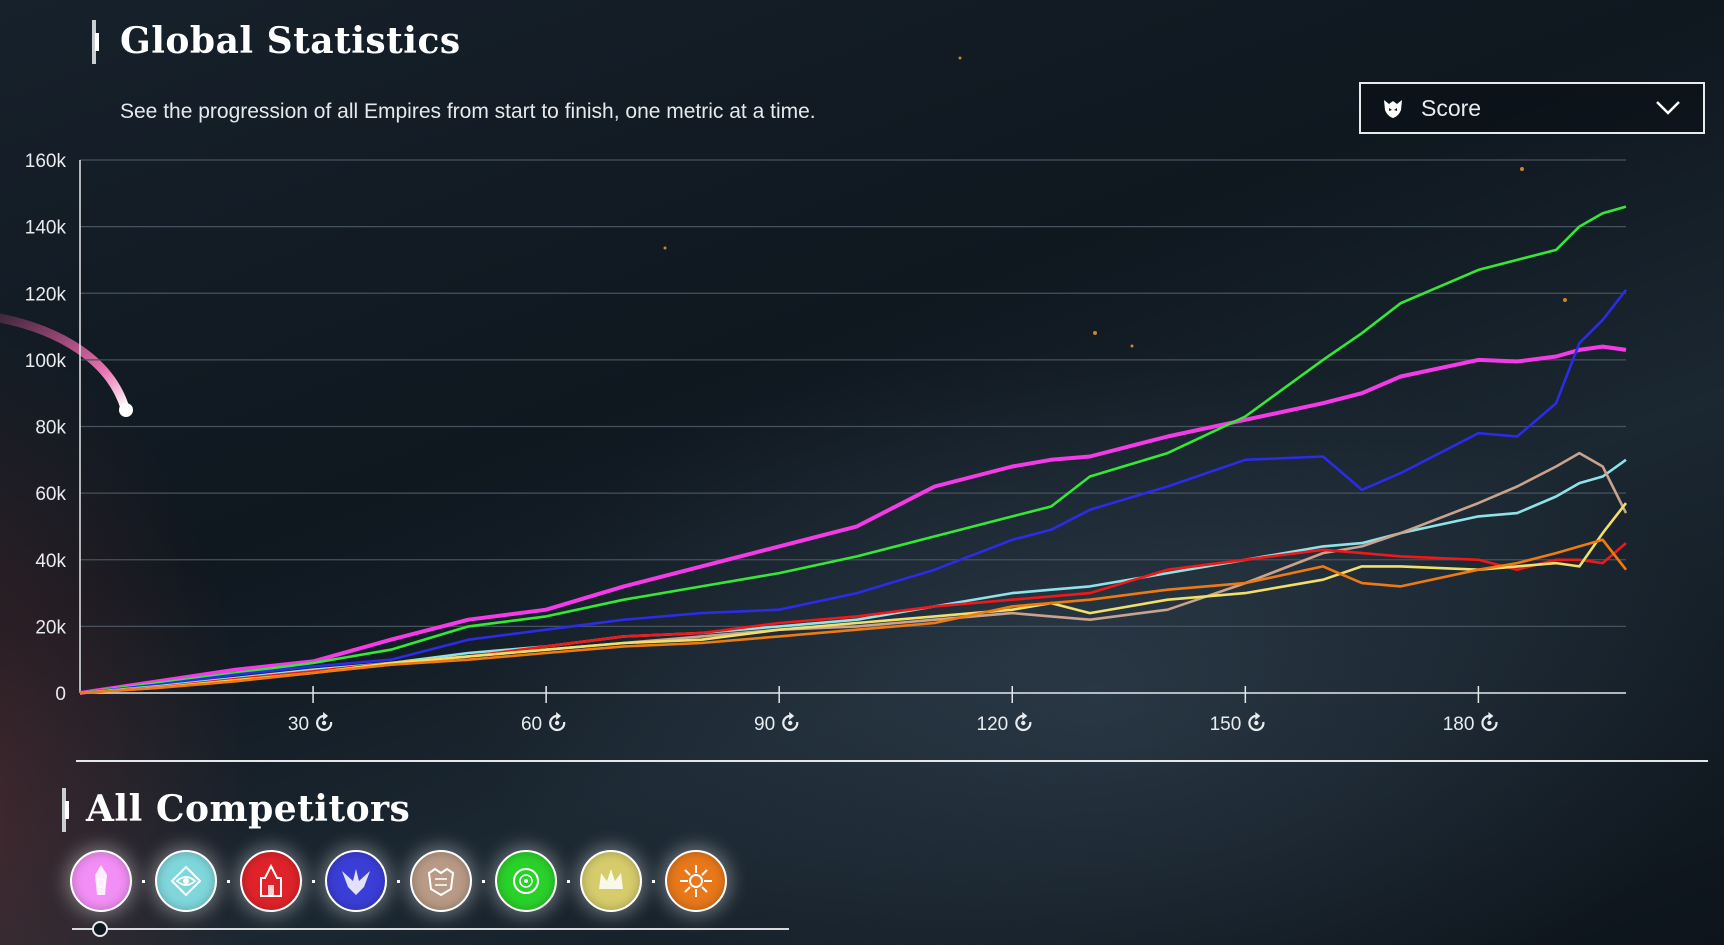 This screenshot has height=945, width=1724. What do you see at coordinates (853, 616) in the screenshot?
I see `series-line` at bounding box center [853, 616].